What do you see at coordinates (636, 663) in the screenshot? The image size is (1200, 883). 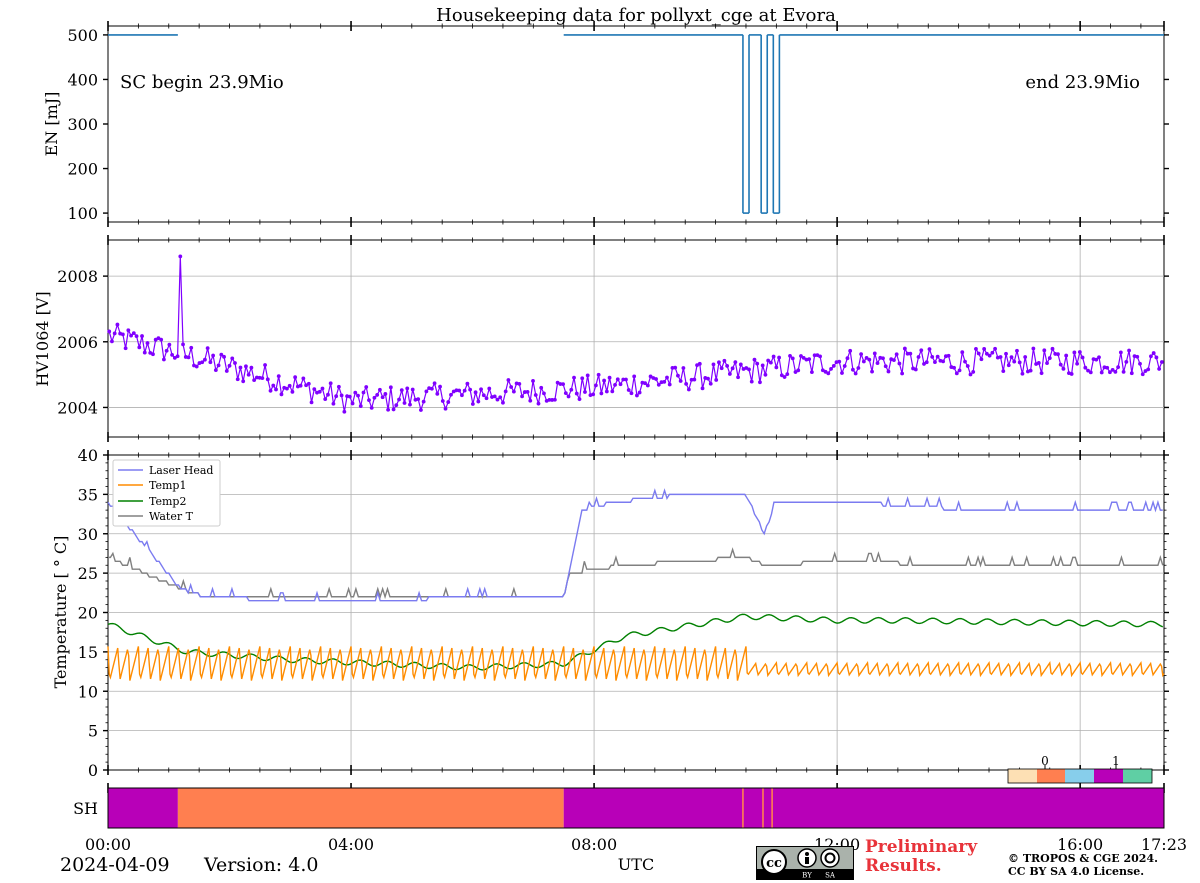 I see `temp1-line` at bounding box center [636, 663].